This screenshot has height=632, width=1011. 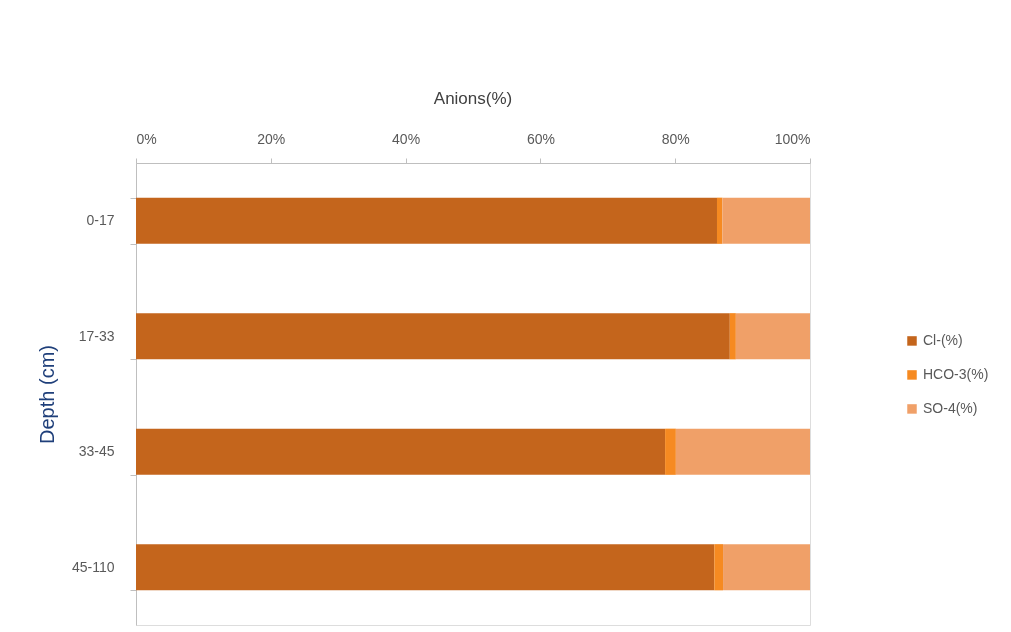 What do you see at coordinates (675, 138) in the screenshot?
I see `x-tick-label: 80%` at bounding box center [675, 138].